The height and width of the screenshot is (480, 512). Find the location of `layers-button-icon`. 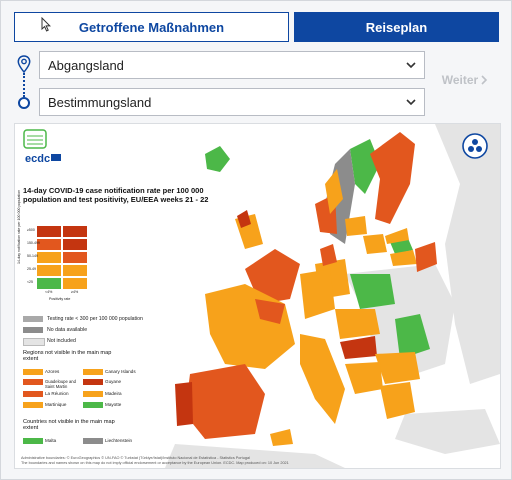

layers-button-icon is located at coordinates (475, 146).